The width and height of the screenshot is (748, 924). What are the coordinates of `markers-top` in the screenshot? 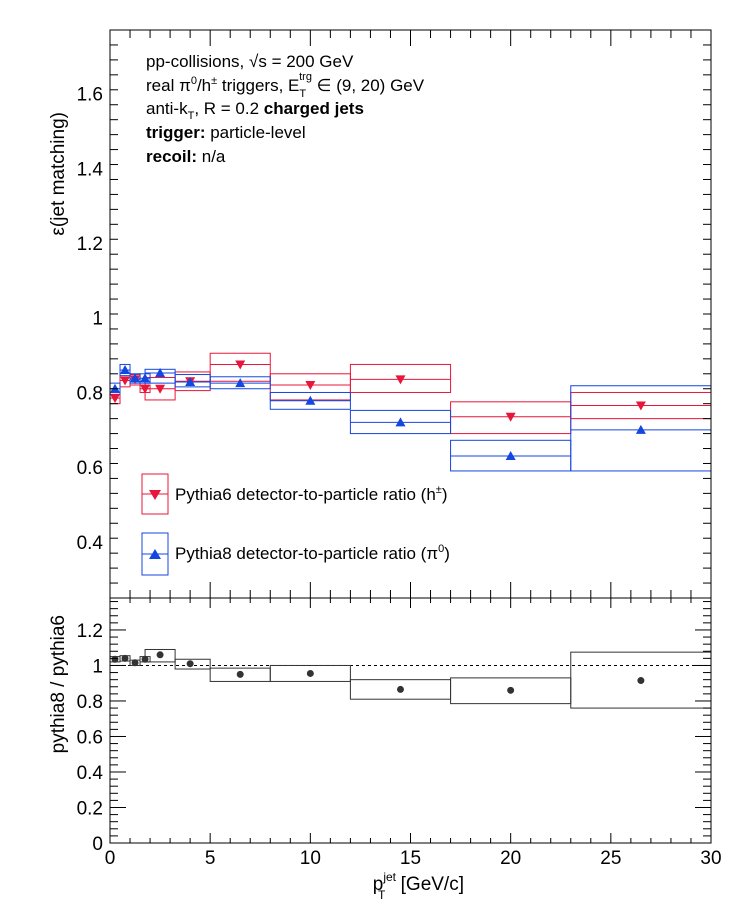 It's located at (378, 410).